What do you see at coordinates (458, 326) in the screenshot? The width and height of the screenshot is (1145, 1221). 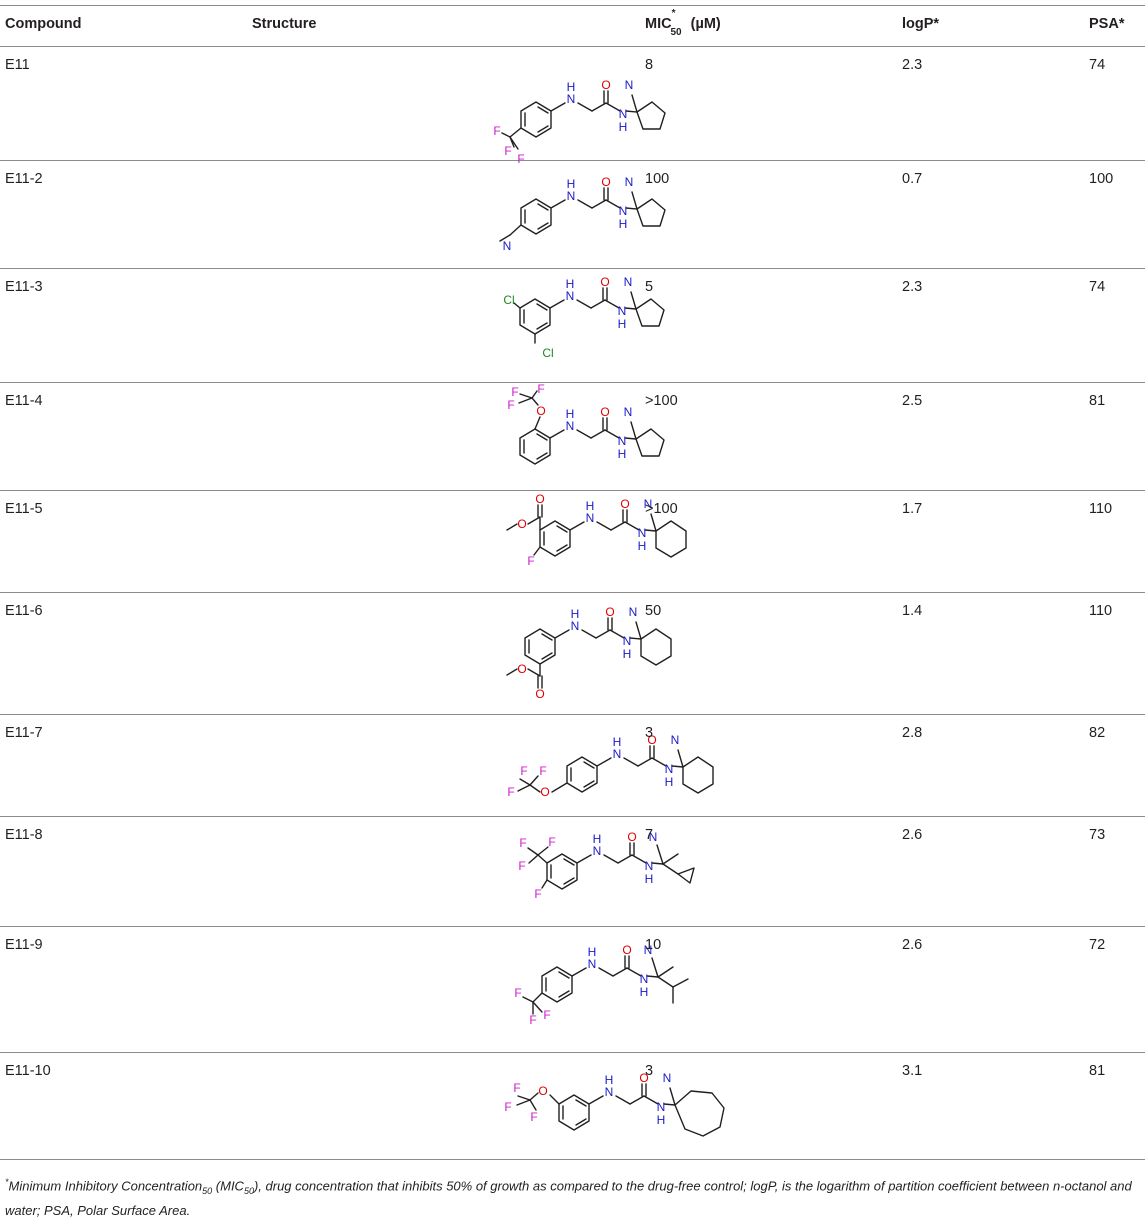 I see `structure-cell: N H O N H N Cl Cl` at bounding box center [458, 326].